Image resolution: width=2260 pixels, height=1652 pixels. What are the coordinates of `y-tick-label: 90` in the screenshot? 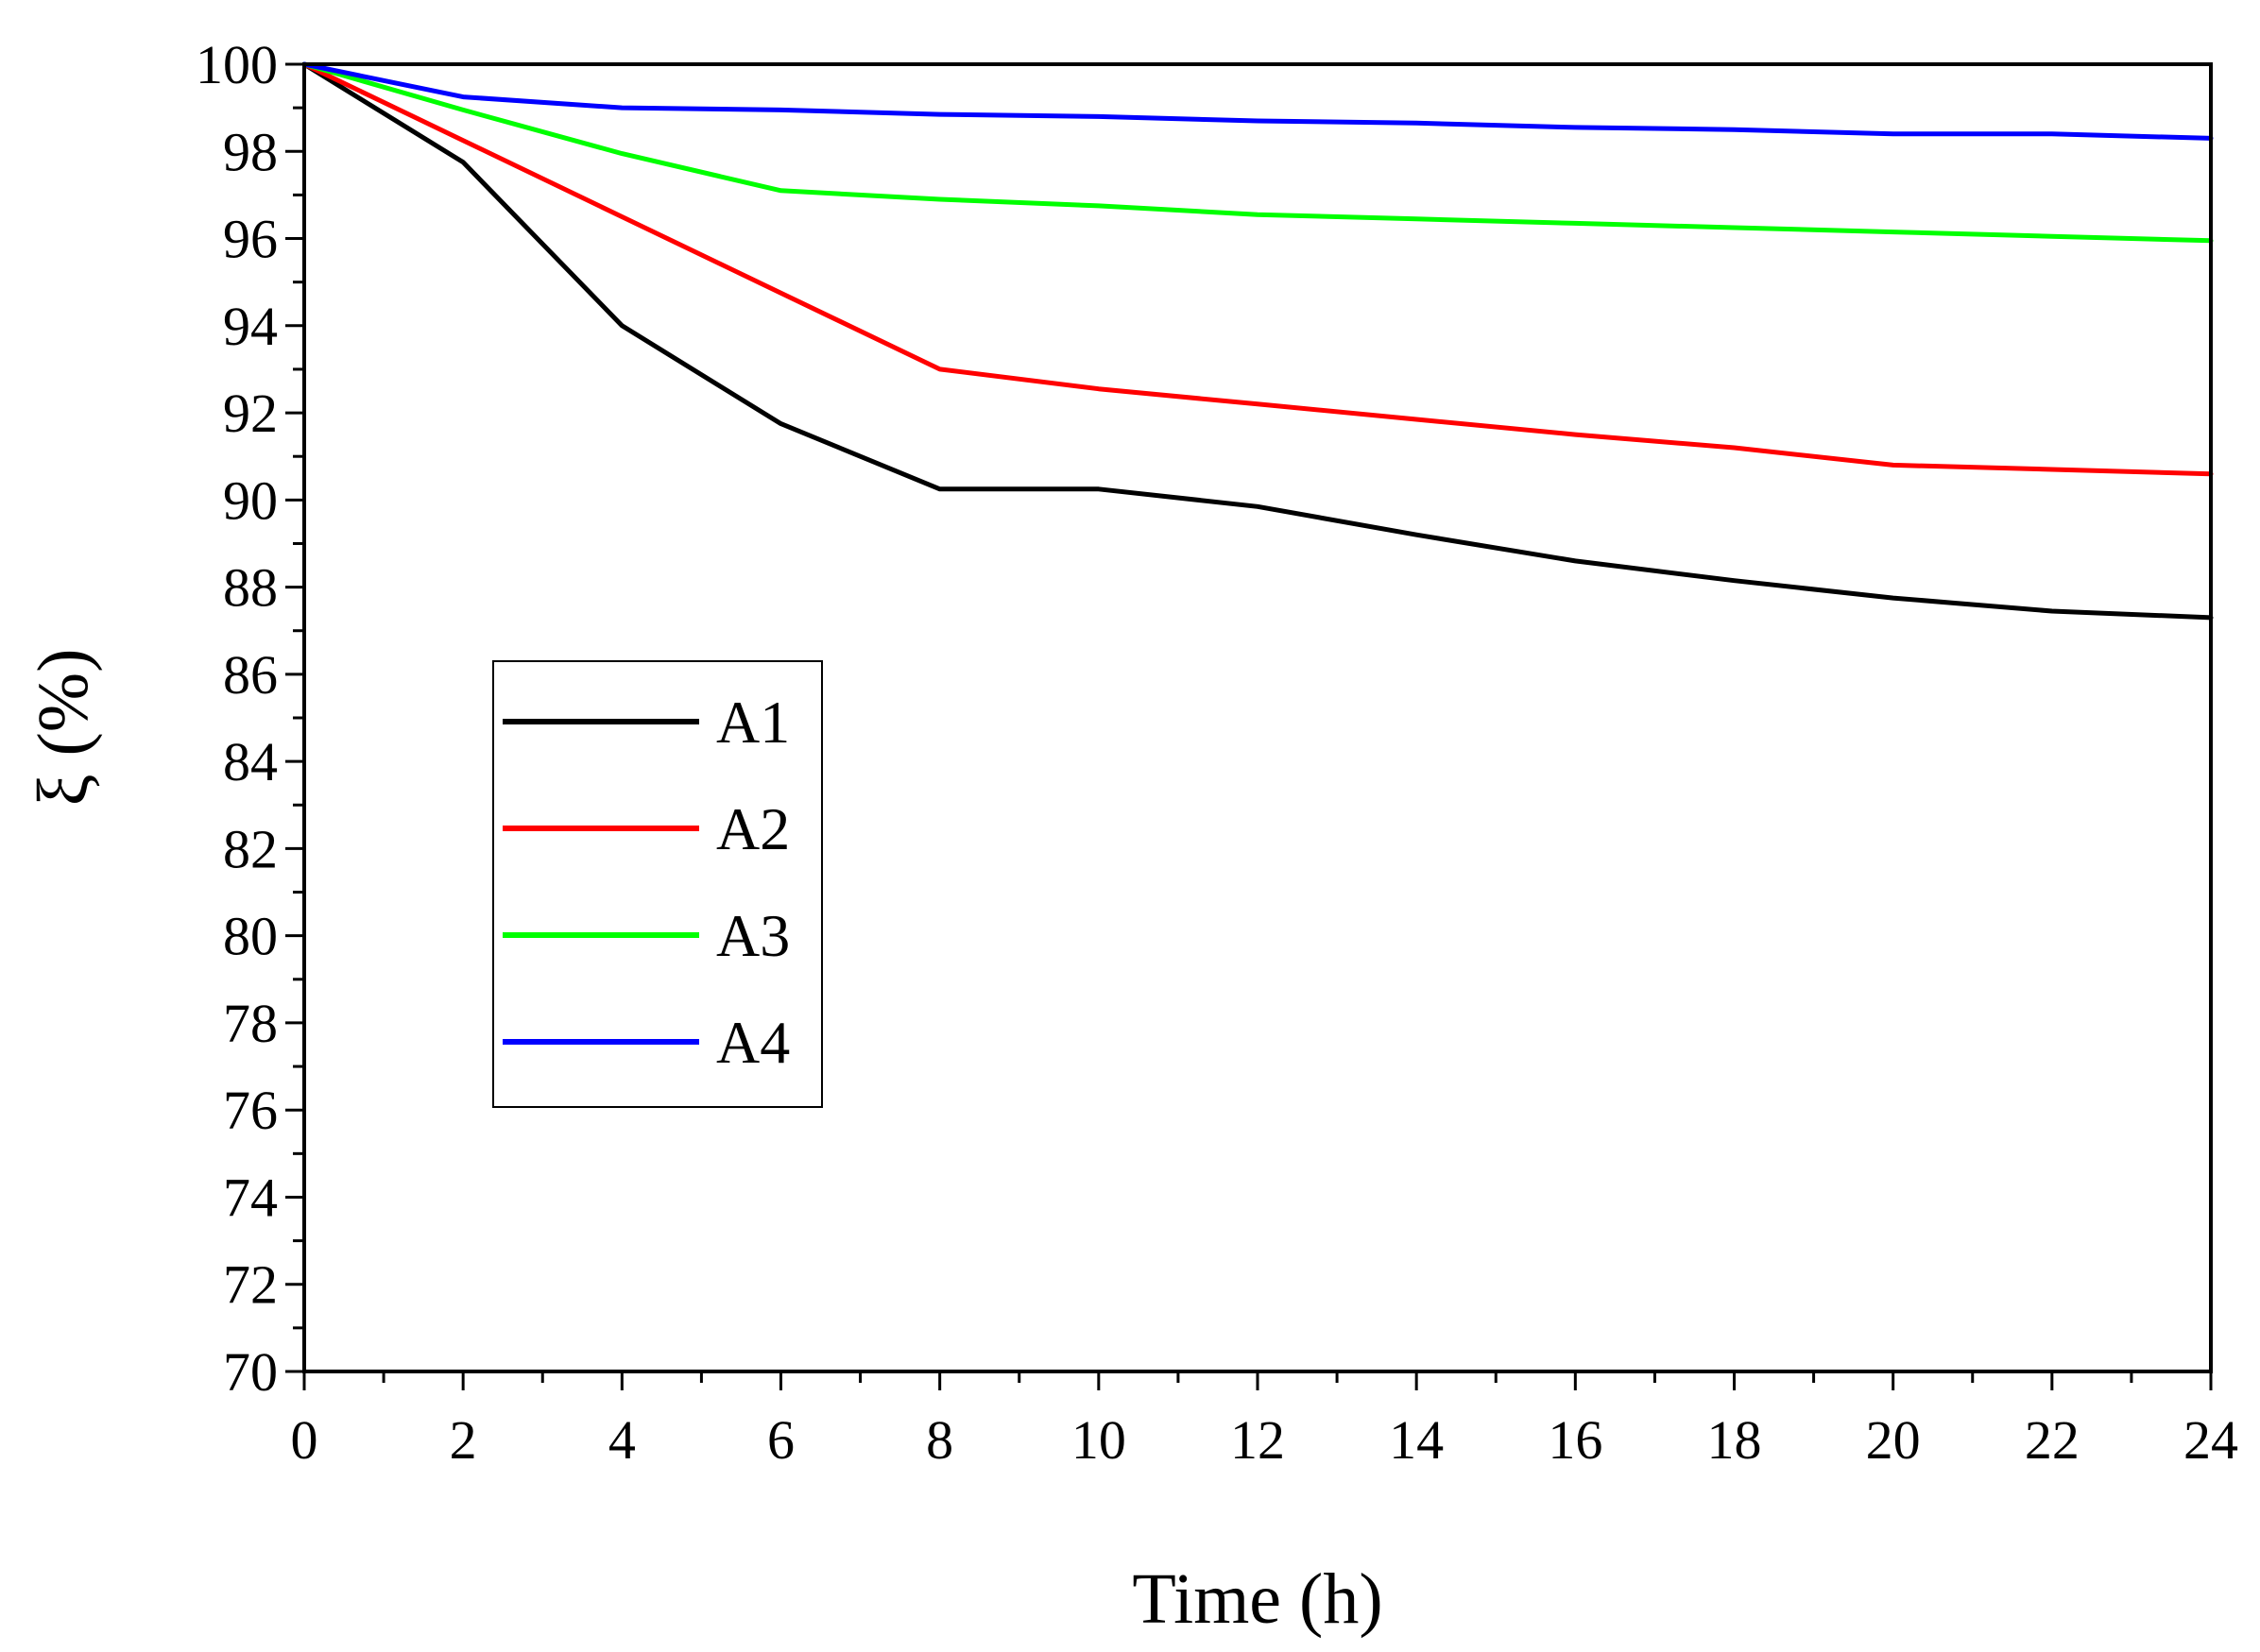 It's located at (250, 500).